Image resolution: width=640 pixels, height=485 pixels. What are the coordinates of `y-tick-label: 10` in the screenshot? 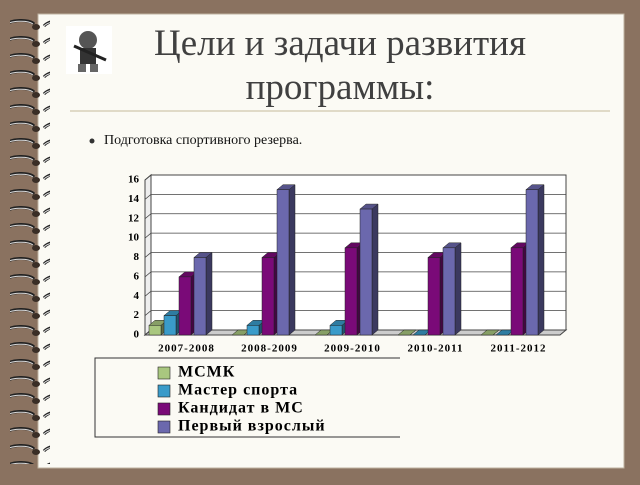 It's located at (134, 238).